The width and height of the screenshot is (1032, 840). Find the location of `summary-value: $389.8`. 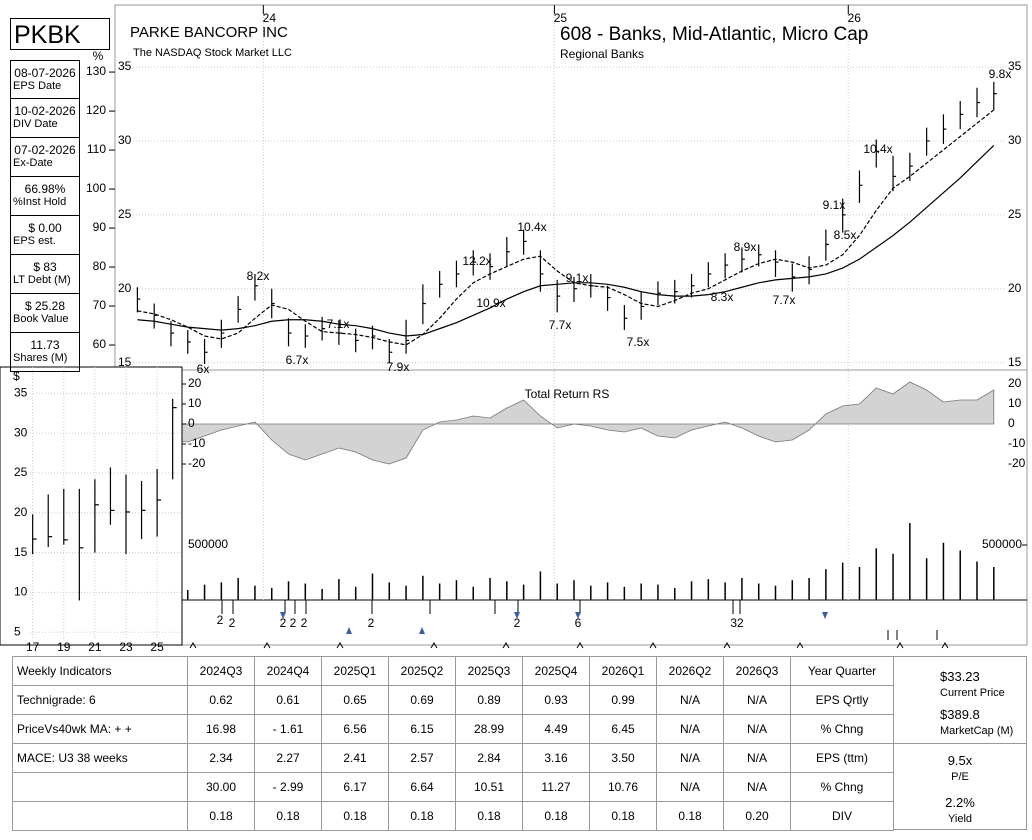

summary-value: $389.8 is located at coordinates (960, 714).